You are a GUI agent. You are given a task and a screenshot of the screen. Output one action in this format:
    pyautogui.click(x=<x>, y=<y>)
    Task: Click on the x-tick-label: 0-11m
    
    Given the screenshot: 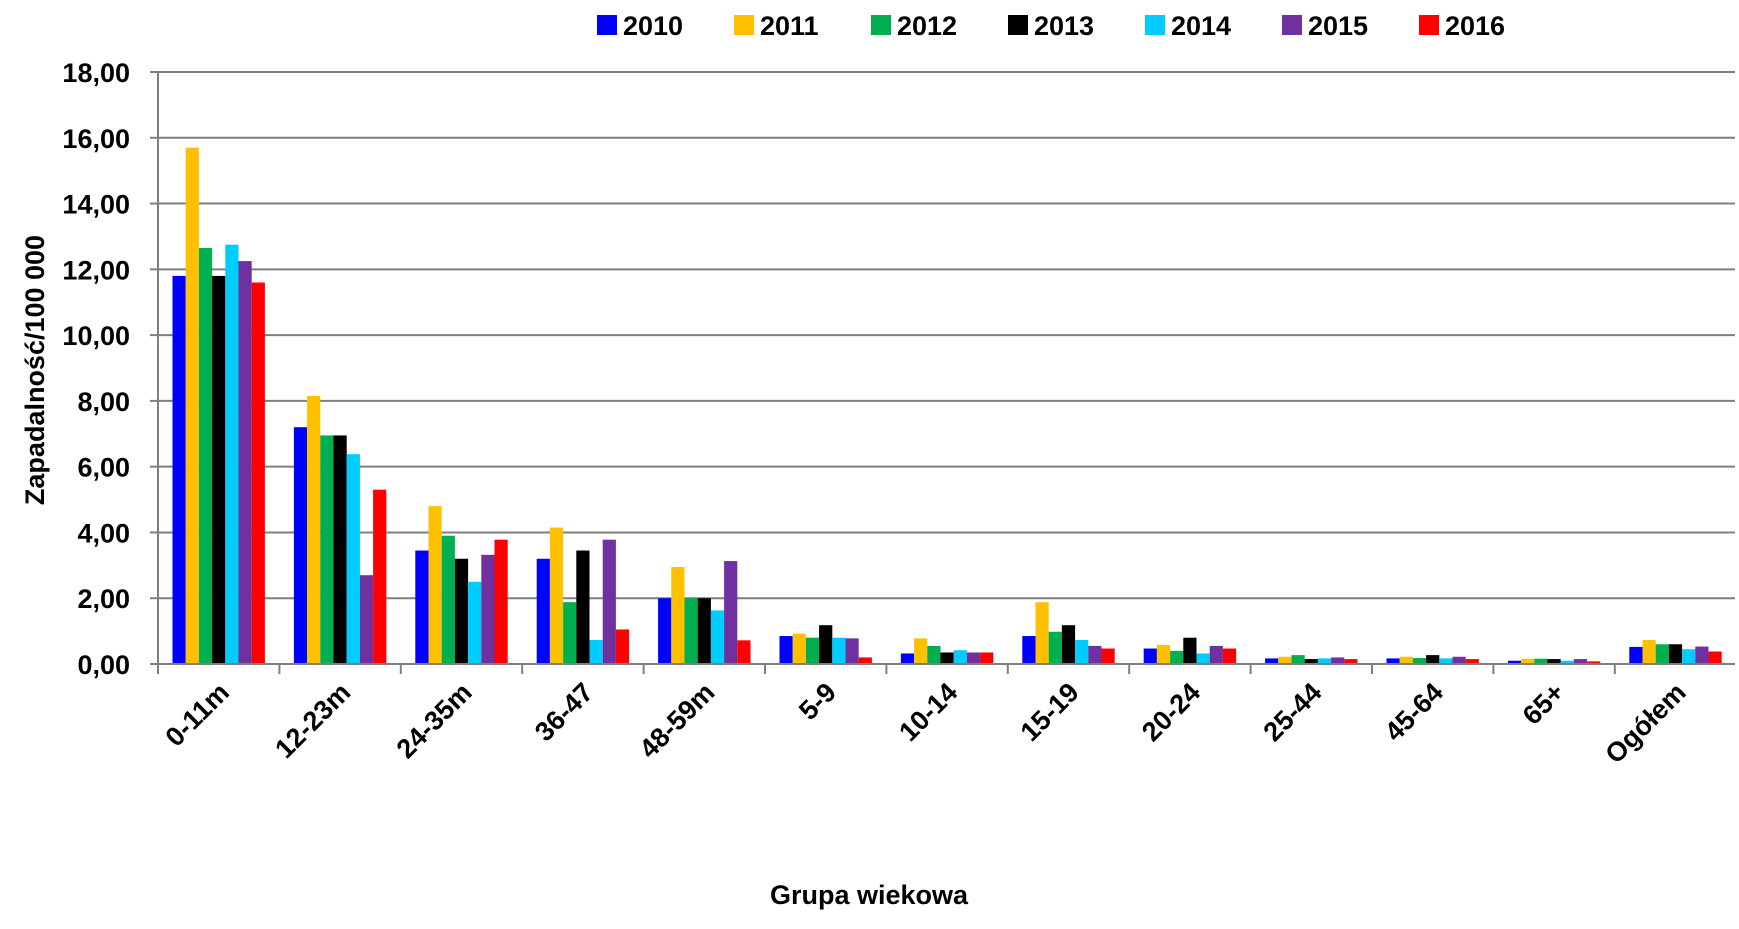 What is the action you would take?
    pyautogui.click(x=197, y=714)
    